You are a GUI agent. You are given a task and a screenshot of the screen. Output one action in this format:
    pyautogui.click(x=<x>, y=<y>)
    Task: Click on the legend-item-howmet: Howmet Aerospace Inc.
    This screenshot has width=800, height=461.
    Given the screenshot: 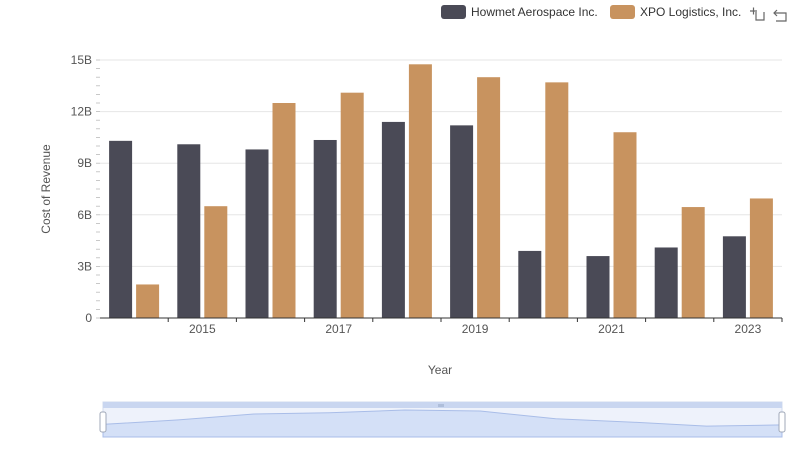 What is the action you would take?
    pyautogui.click(x=519, y=12)
    